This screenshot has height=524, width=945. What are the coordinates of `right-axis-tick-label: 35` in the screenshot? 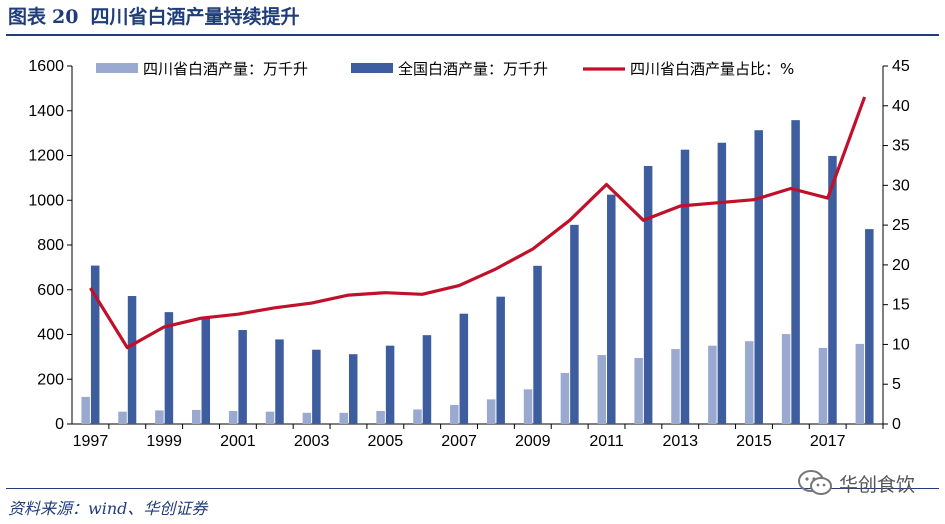 It's located at (901, 146).